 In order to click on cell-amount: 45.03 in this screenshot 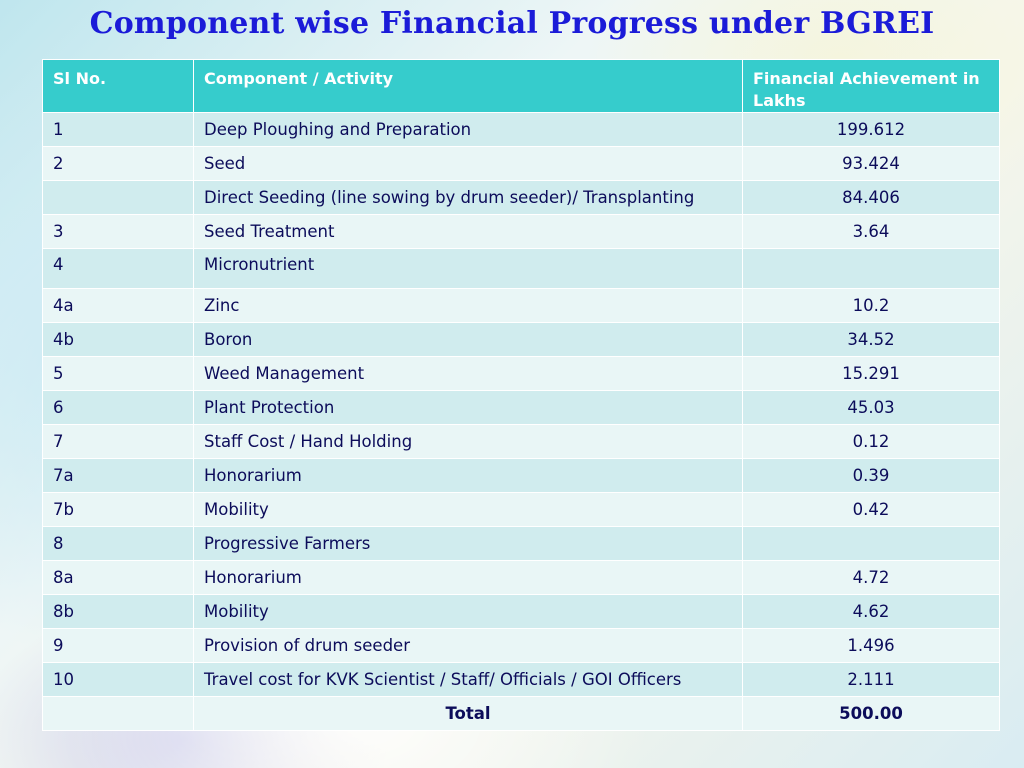, I will do `click(871, 407)`.